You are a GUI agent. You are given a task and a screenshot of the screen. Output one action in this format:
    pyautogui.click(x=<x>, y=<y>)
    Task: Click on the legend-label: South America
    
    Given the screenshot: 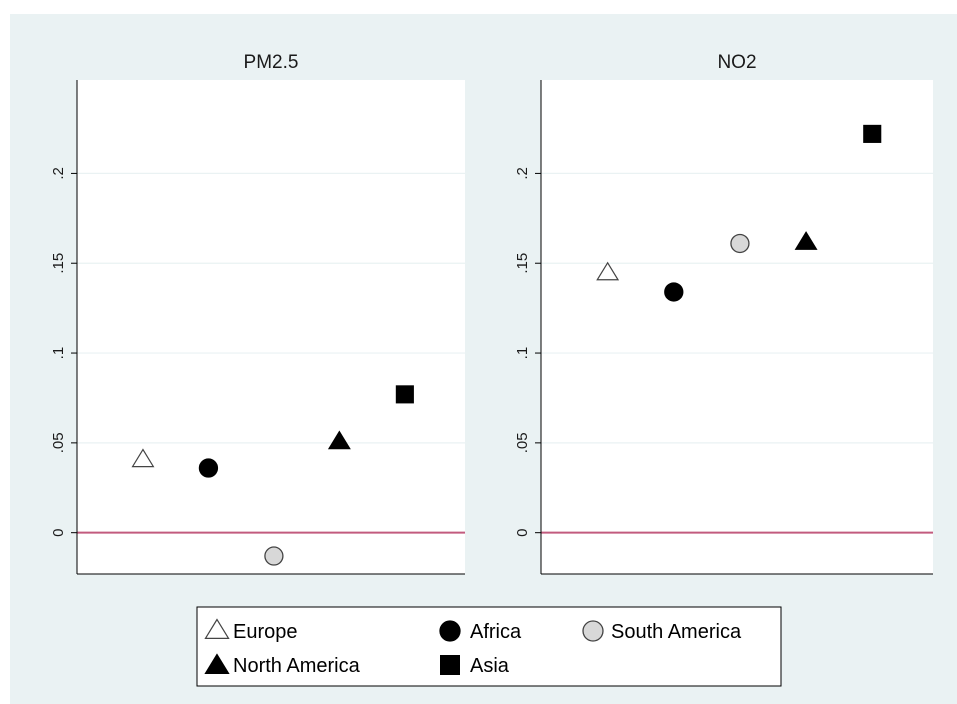 What is the action you would take?
    pyautogui.click(x=676, y=632)
    